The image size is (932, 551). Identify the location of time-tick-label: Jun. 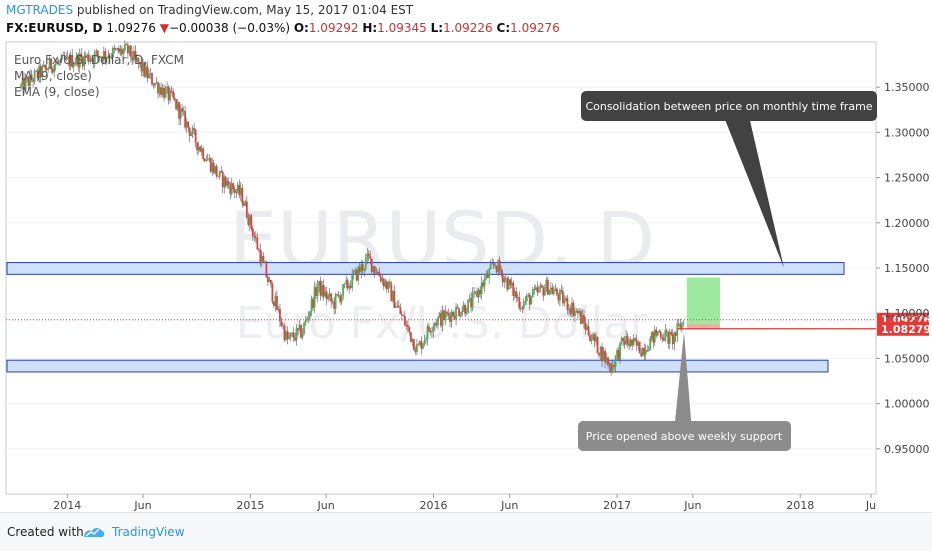
(326, 505).